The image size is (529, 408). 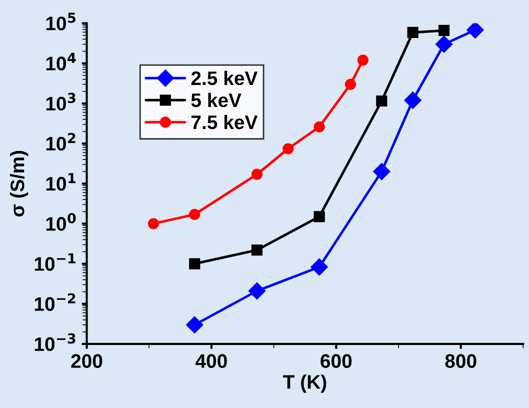 What do you see at coordinates (86, 361) in the screenshot?
I see `x-tick-label: 200` at bounding box center [86, 361].